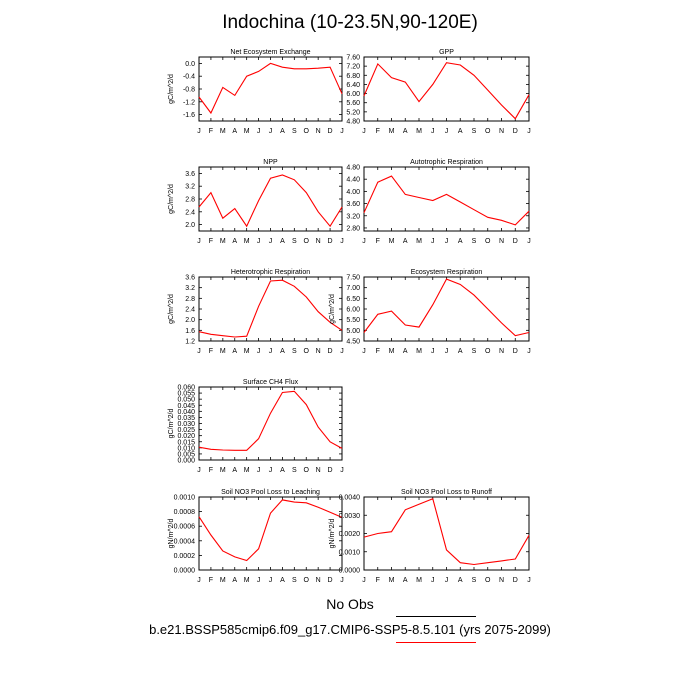 This screenshot has width=700, height=700. What do you see at coordinates (185, 527) in the screenshot?
I see `y-tick-label: 0.0006` at bounding box center [185, 527].